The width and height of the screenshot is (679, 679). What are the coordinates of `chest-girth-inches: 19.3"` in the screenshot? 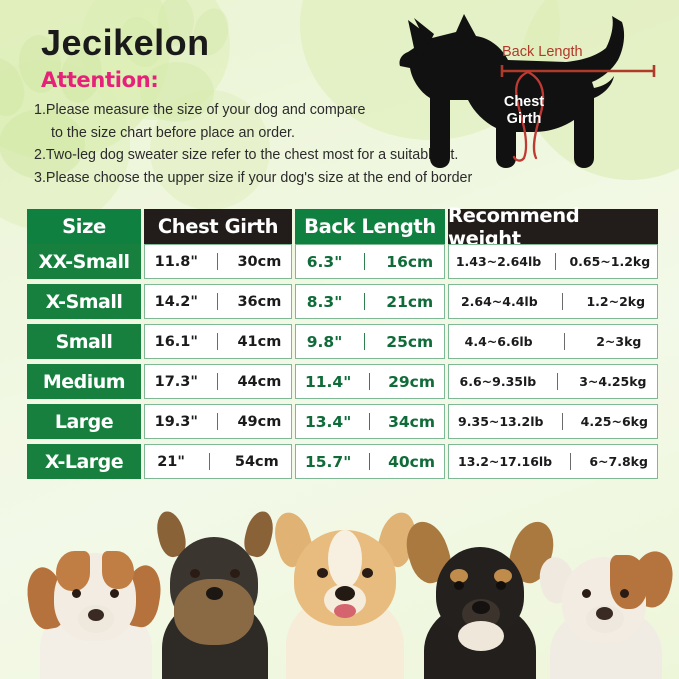 It's located at (176, 421).